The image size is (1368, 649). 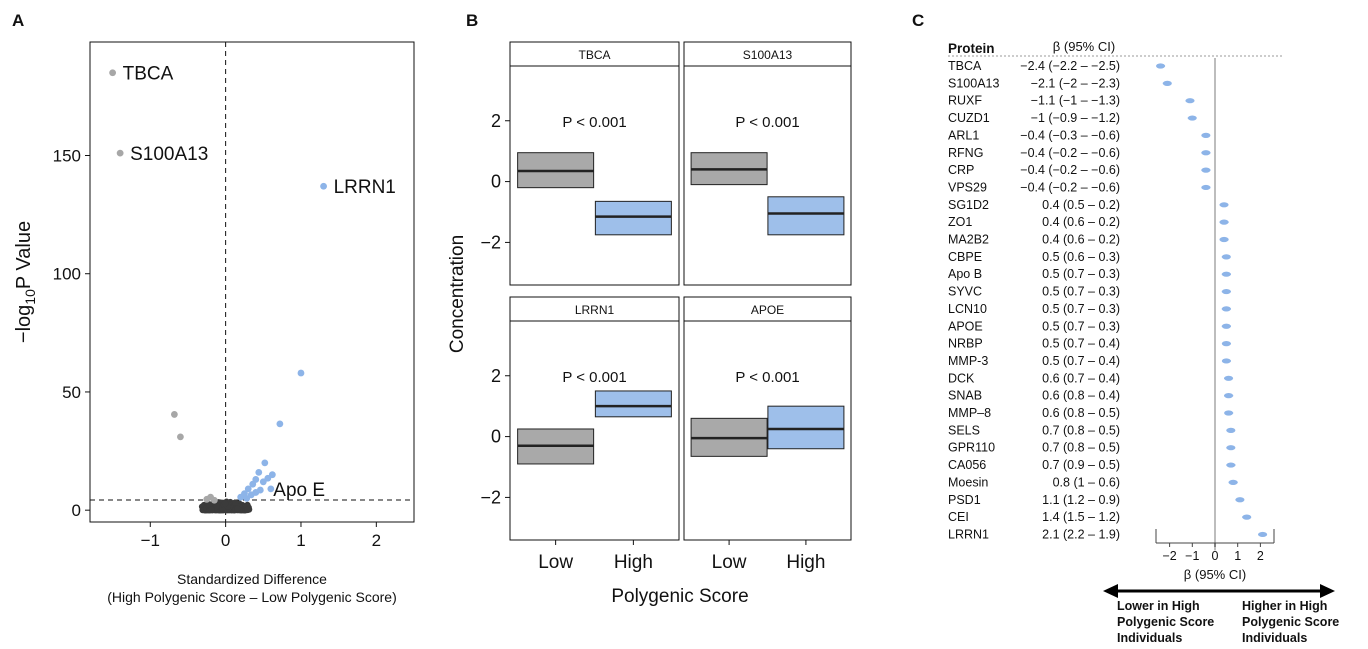 I want to click on forest-row-ci: 2.1 (2.2 – 1.9), so click(x=1081, y=534).